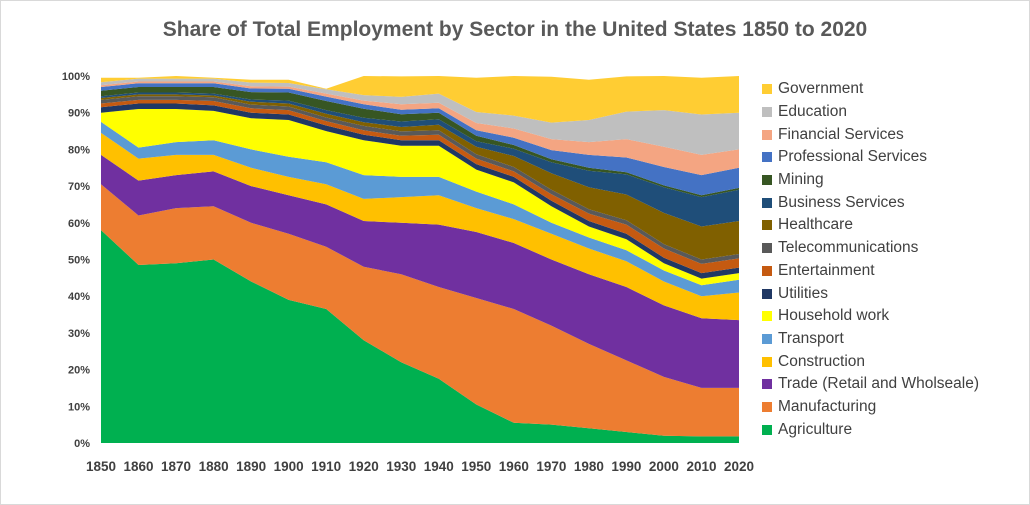  What do you see at coordinates (701, 466) in the screenshot?
I see `x-tick-label: 2010` at bounding box center [701, 466].